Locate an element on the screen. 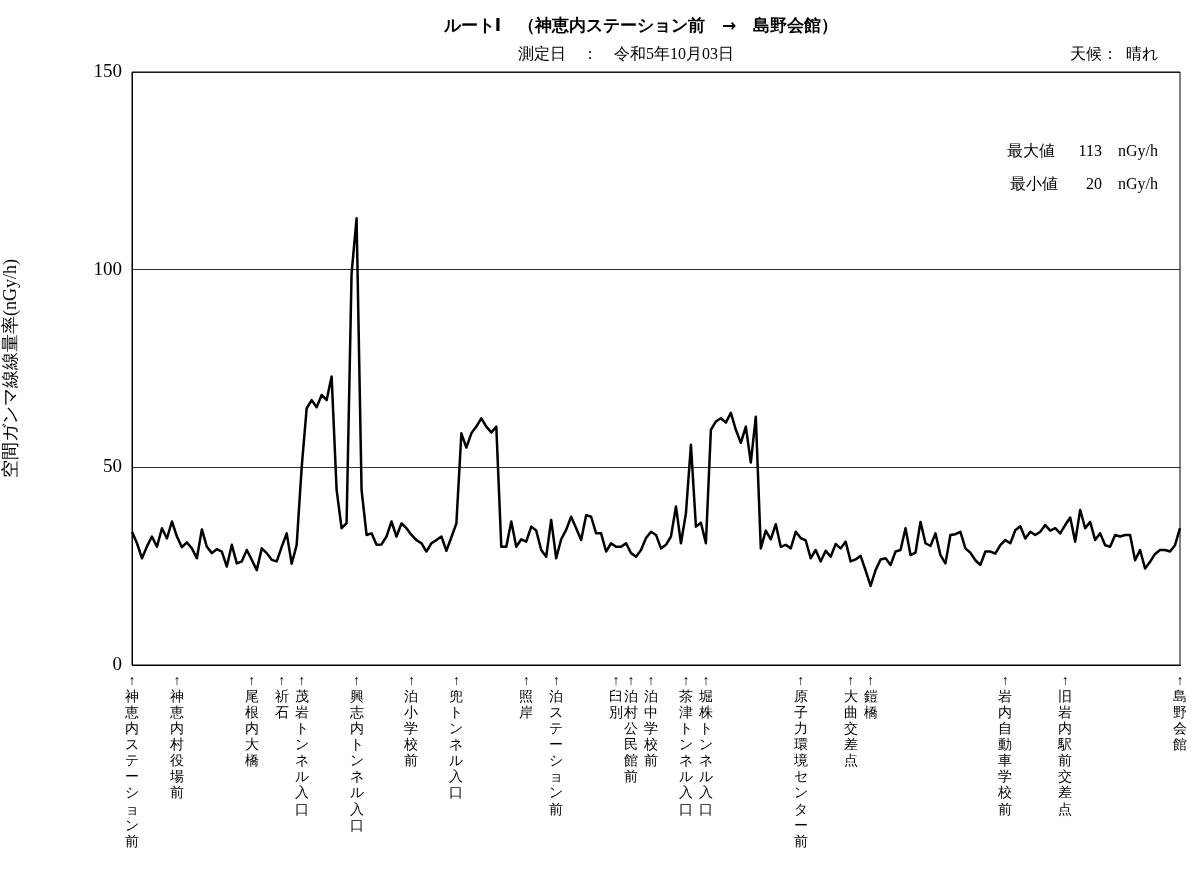 This screenshot has height=877, width=1197. chart-subtitle: 測定日 ： 令和5年10月03日 is located at coordinates (626, 54).